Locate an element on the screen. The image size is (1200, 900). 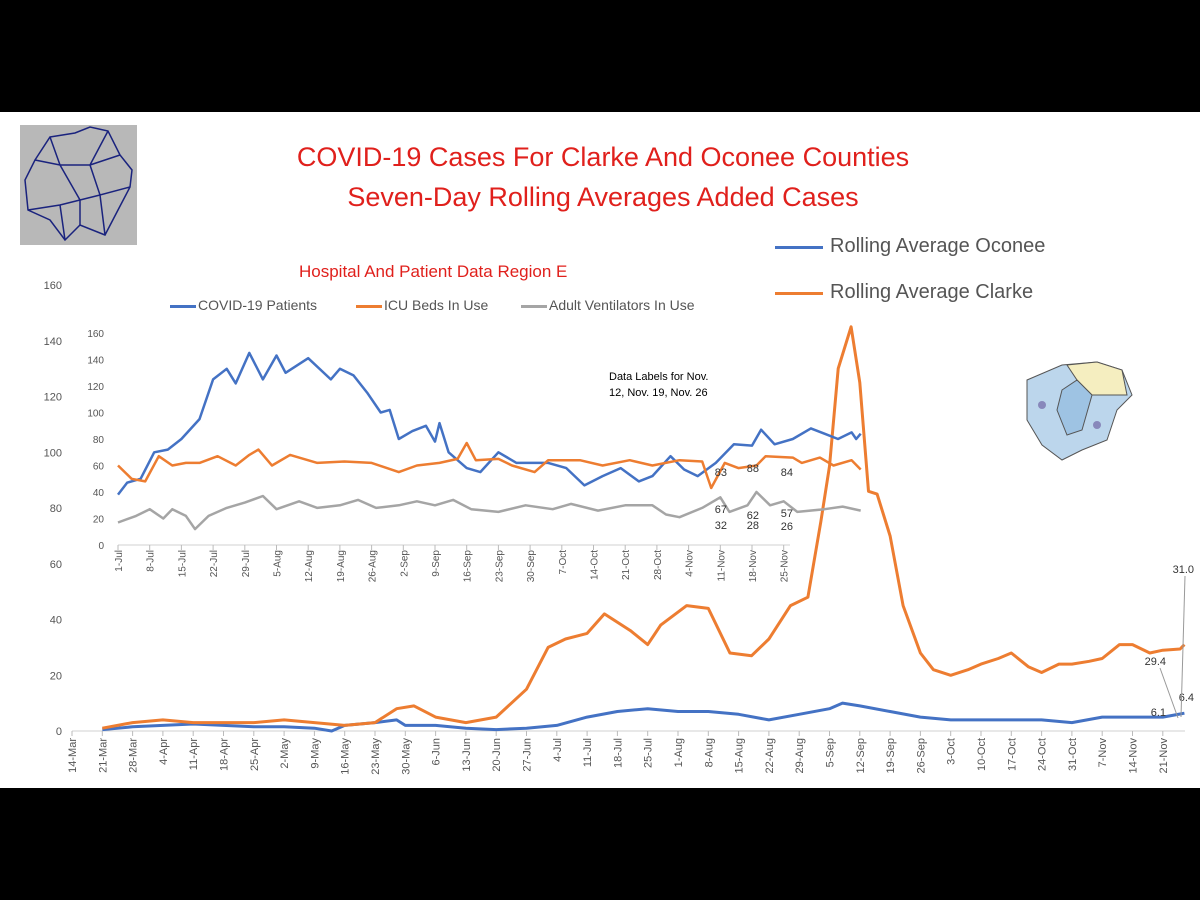
legend-clarke: Rolling Average Clarke is located at coordinates (932, 292).